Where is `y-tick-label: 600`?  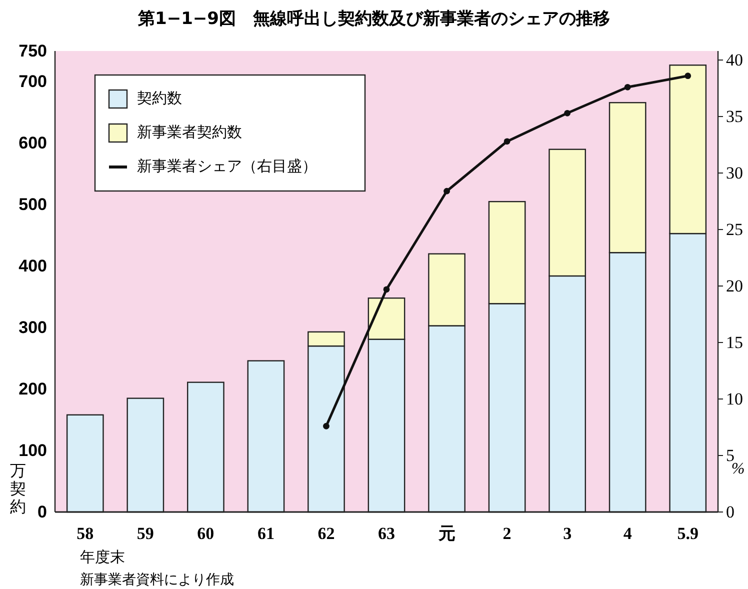 y-tick-label: 600 is located at coordinates (32, 143).